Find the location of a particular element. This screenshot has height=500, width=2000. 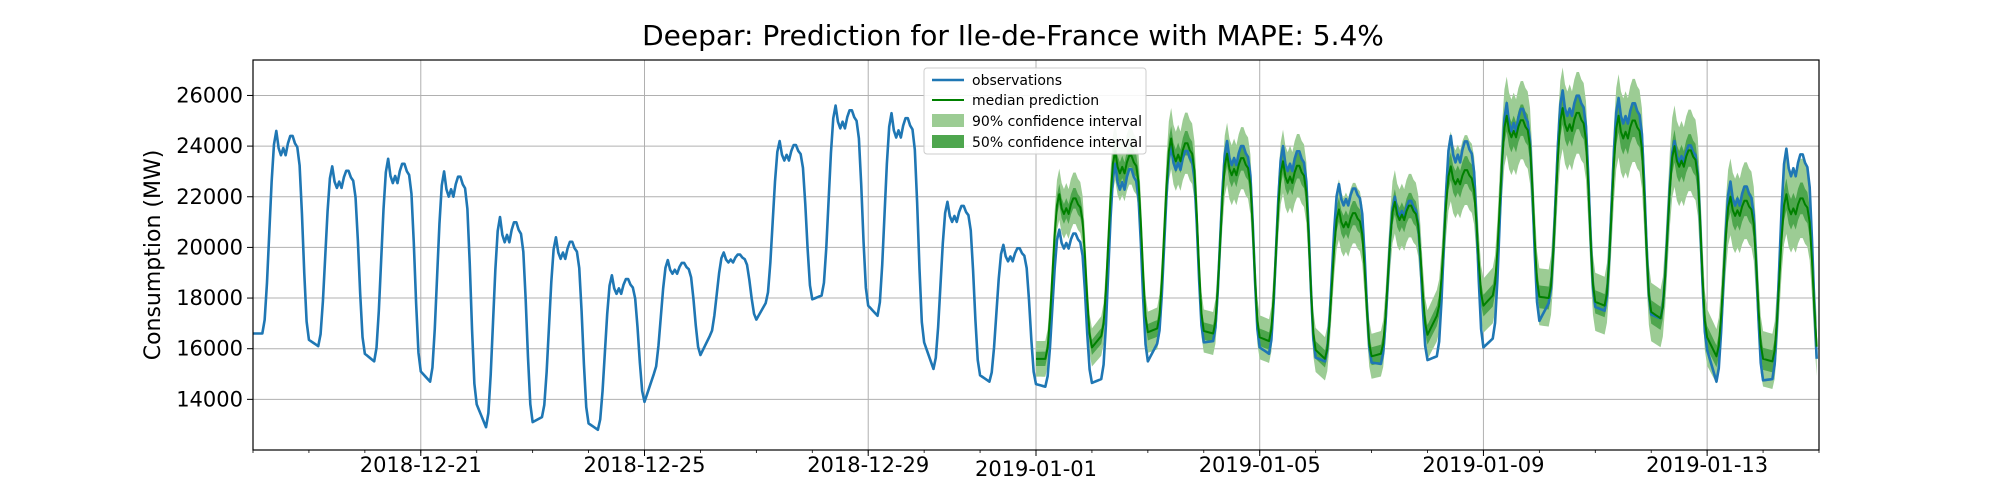

y-axis-label: Consumption (MW) is located at coordinates (153, 255).